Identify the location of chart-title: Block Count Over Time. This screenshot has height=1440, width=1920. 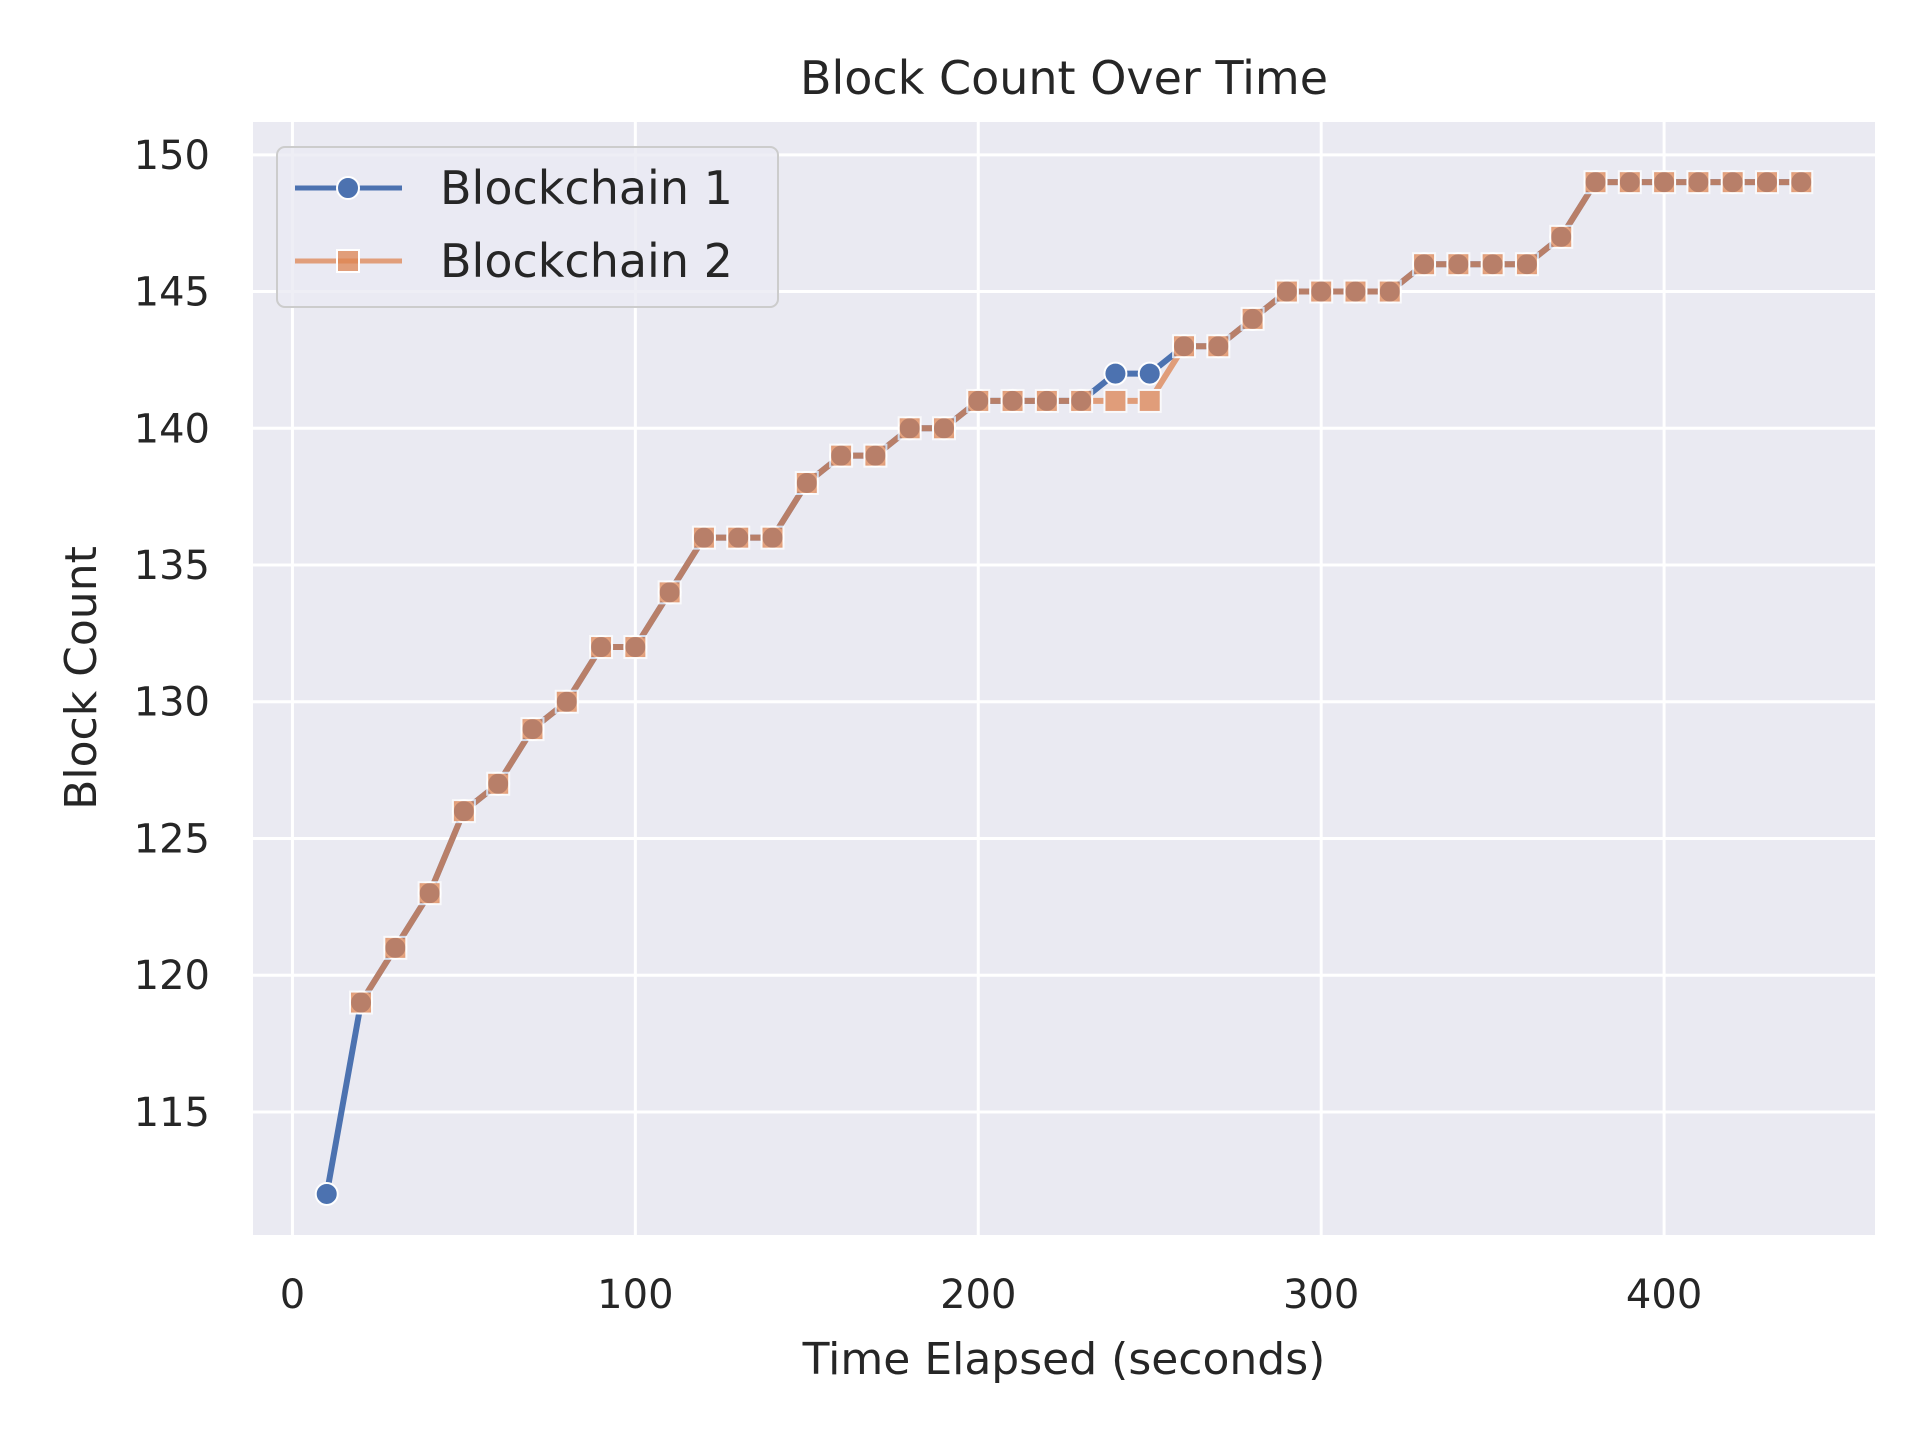
(1064, 78).